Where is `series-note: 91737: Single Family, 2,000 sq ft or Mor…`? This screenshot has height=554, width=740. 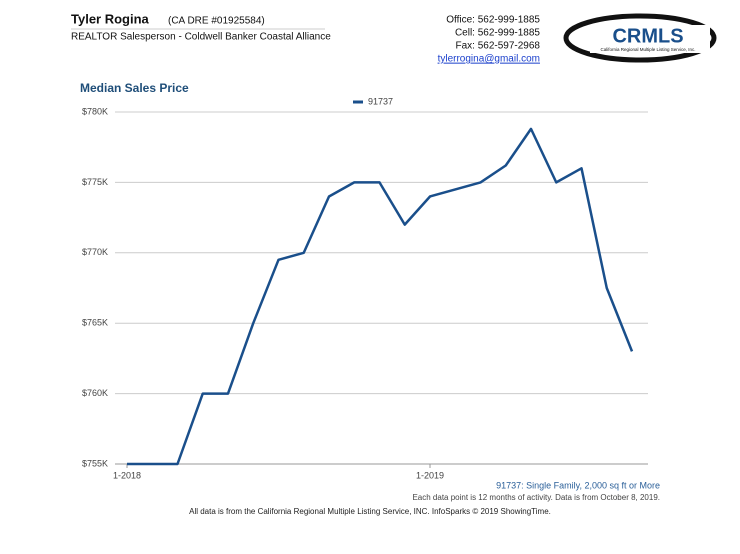
series-note: 91737: Single Family, 2,000 sq ft or Mor… is located at coordinates (578, 485).